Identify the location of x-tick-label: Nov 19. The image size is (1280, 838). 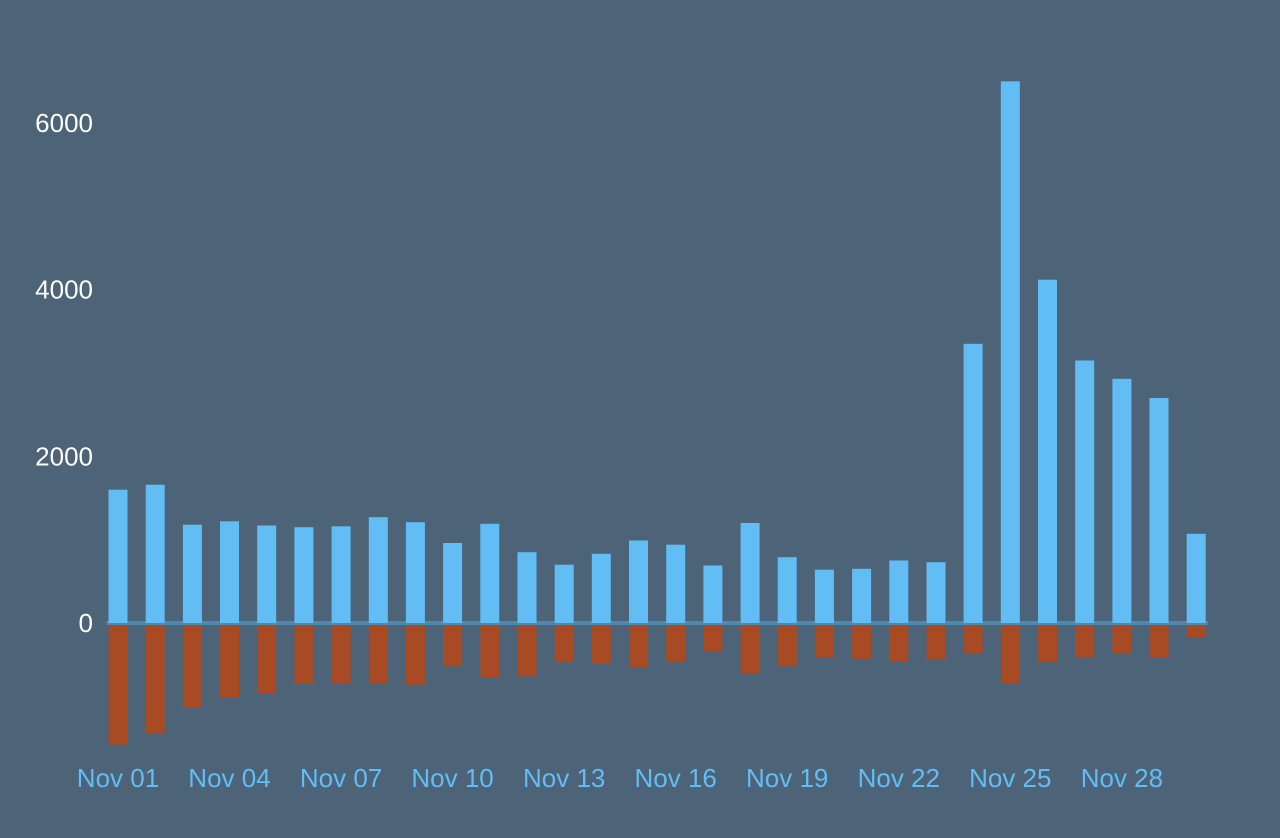
(787, 778).